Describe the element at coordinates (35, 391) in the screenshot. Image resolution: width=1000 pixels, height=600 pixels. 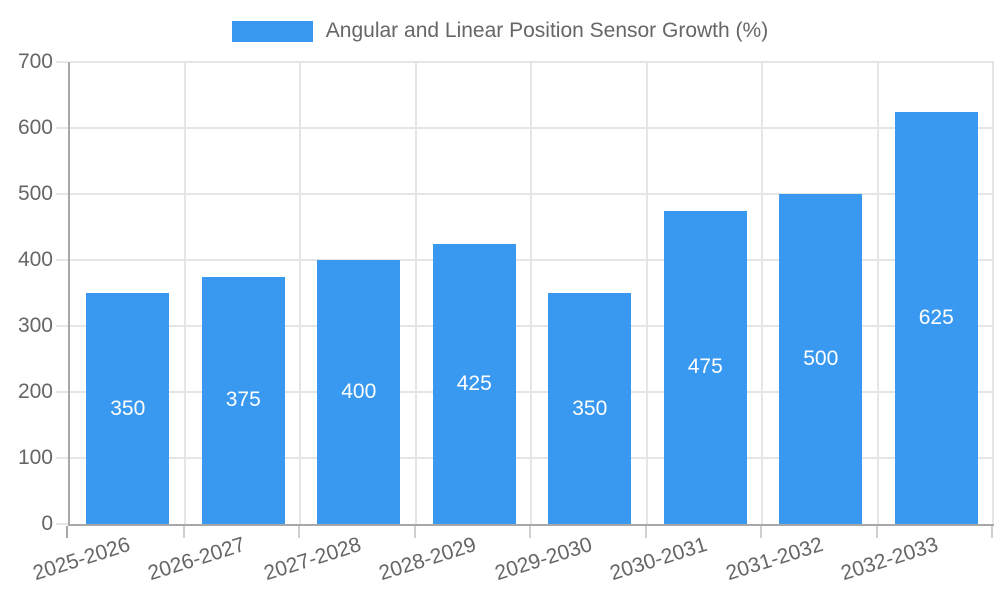
I see `y-axis-tick-label: 200` at that location.